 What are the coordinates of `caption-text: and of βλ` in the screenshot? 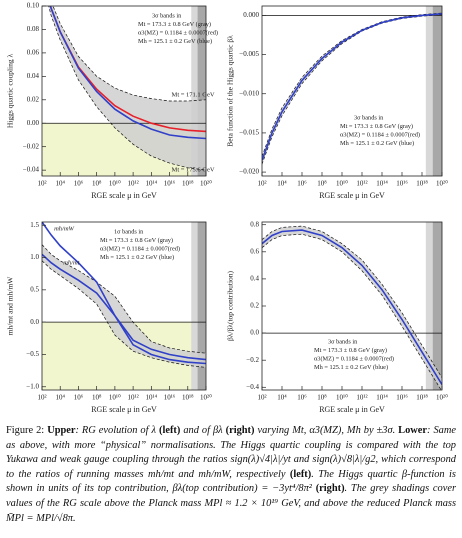 It's located at (203, 430).